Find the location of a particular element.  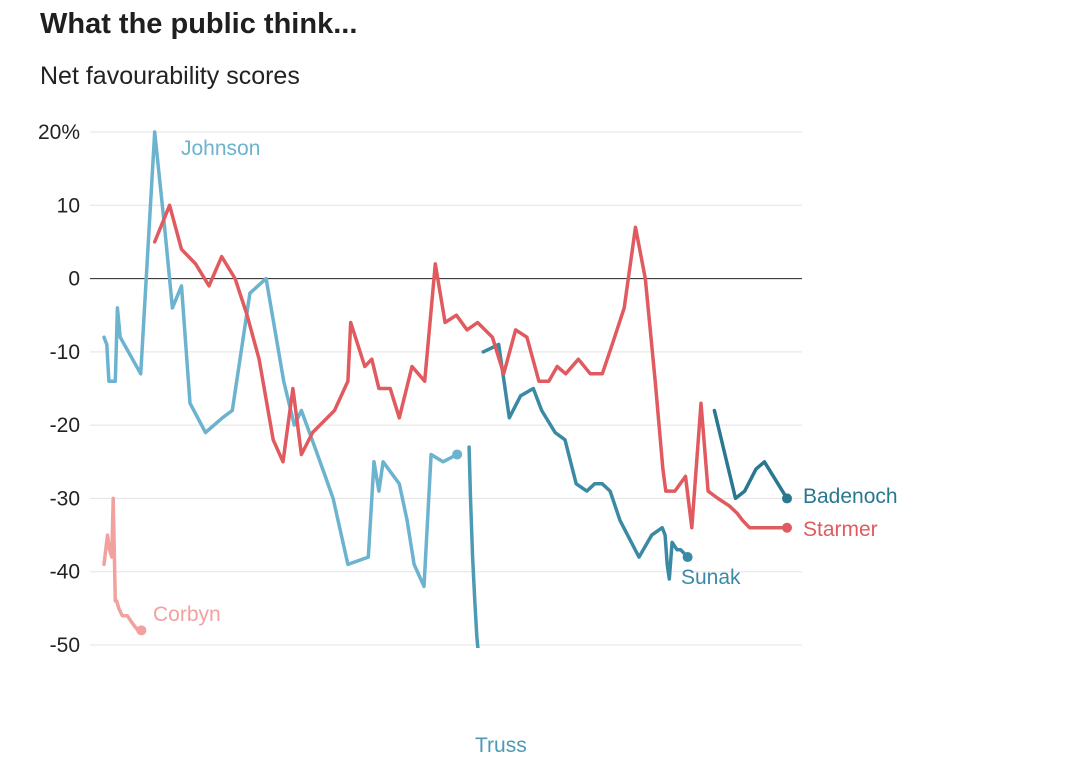

end-marker-johnson is located at coordinates (457, 454).